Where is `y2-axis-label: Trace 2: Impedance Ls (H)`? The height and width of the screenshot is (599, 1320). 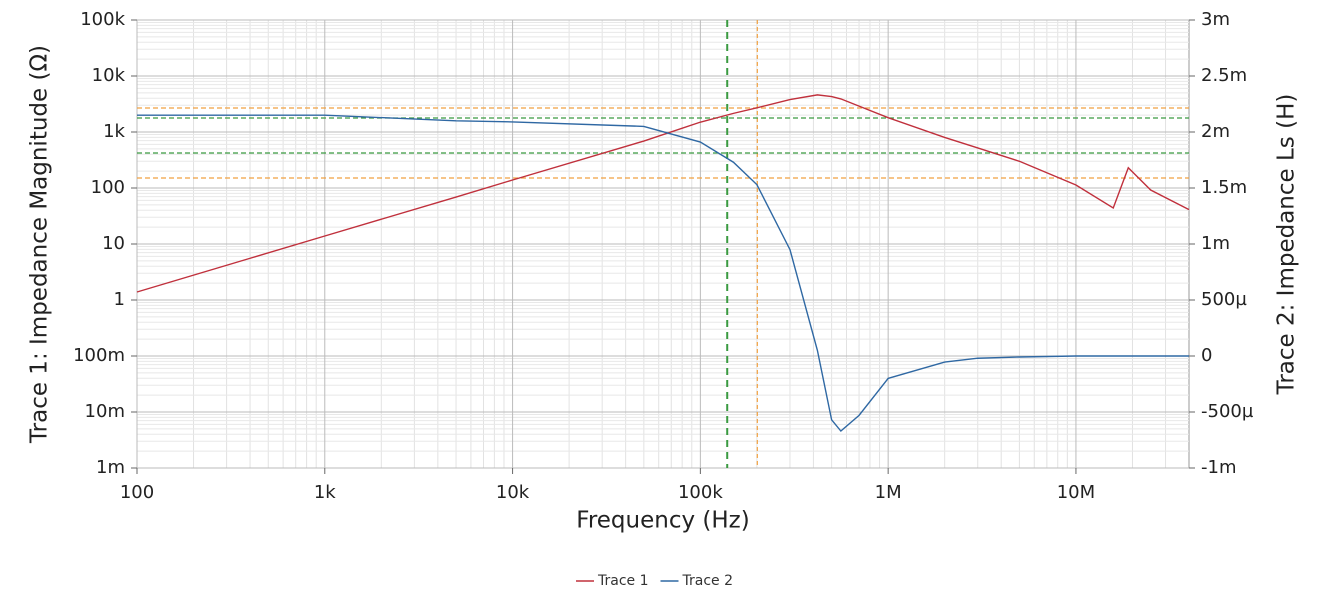
y2-axis-label: Trace 2: Impedance Ls (H) is located at coordinates (1287, 245).